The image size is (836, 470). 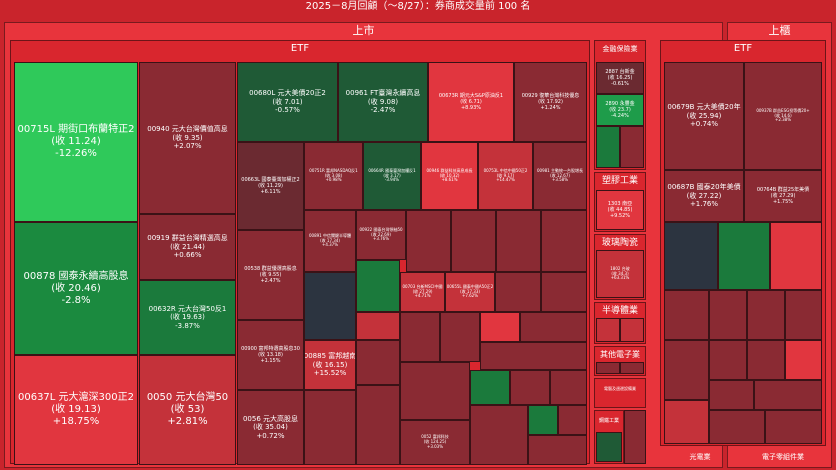 What do you see at coordinates (783, 196) in the screenshot?
I see `tile-00764B: 00764B 群益25年美債 (收 27.29) +1.75%` at bounding box center [783, 196].